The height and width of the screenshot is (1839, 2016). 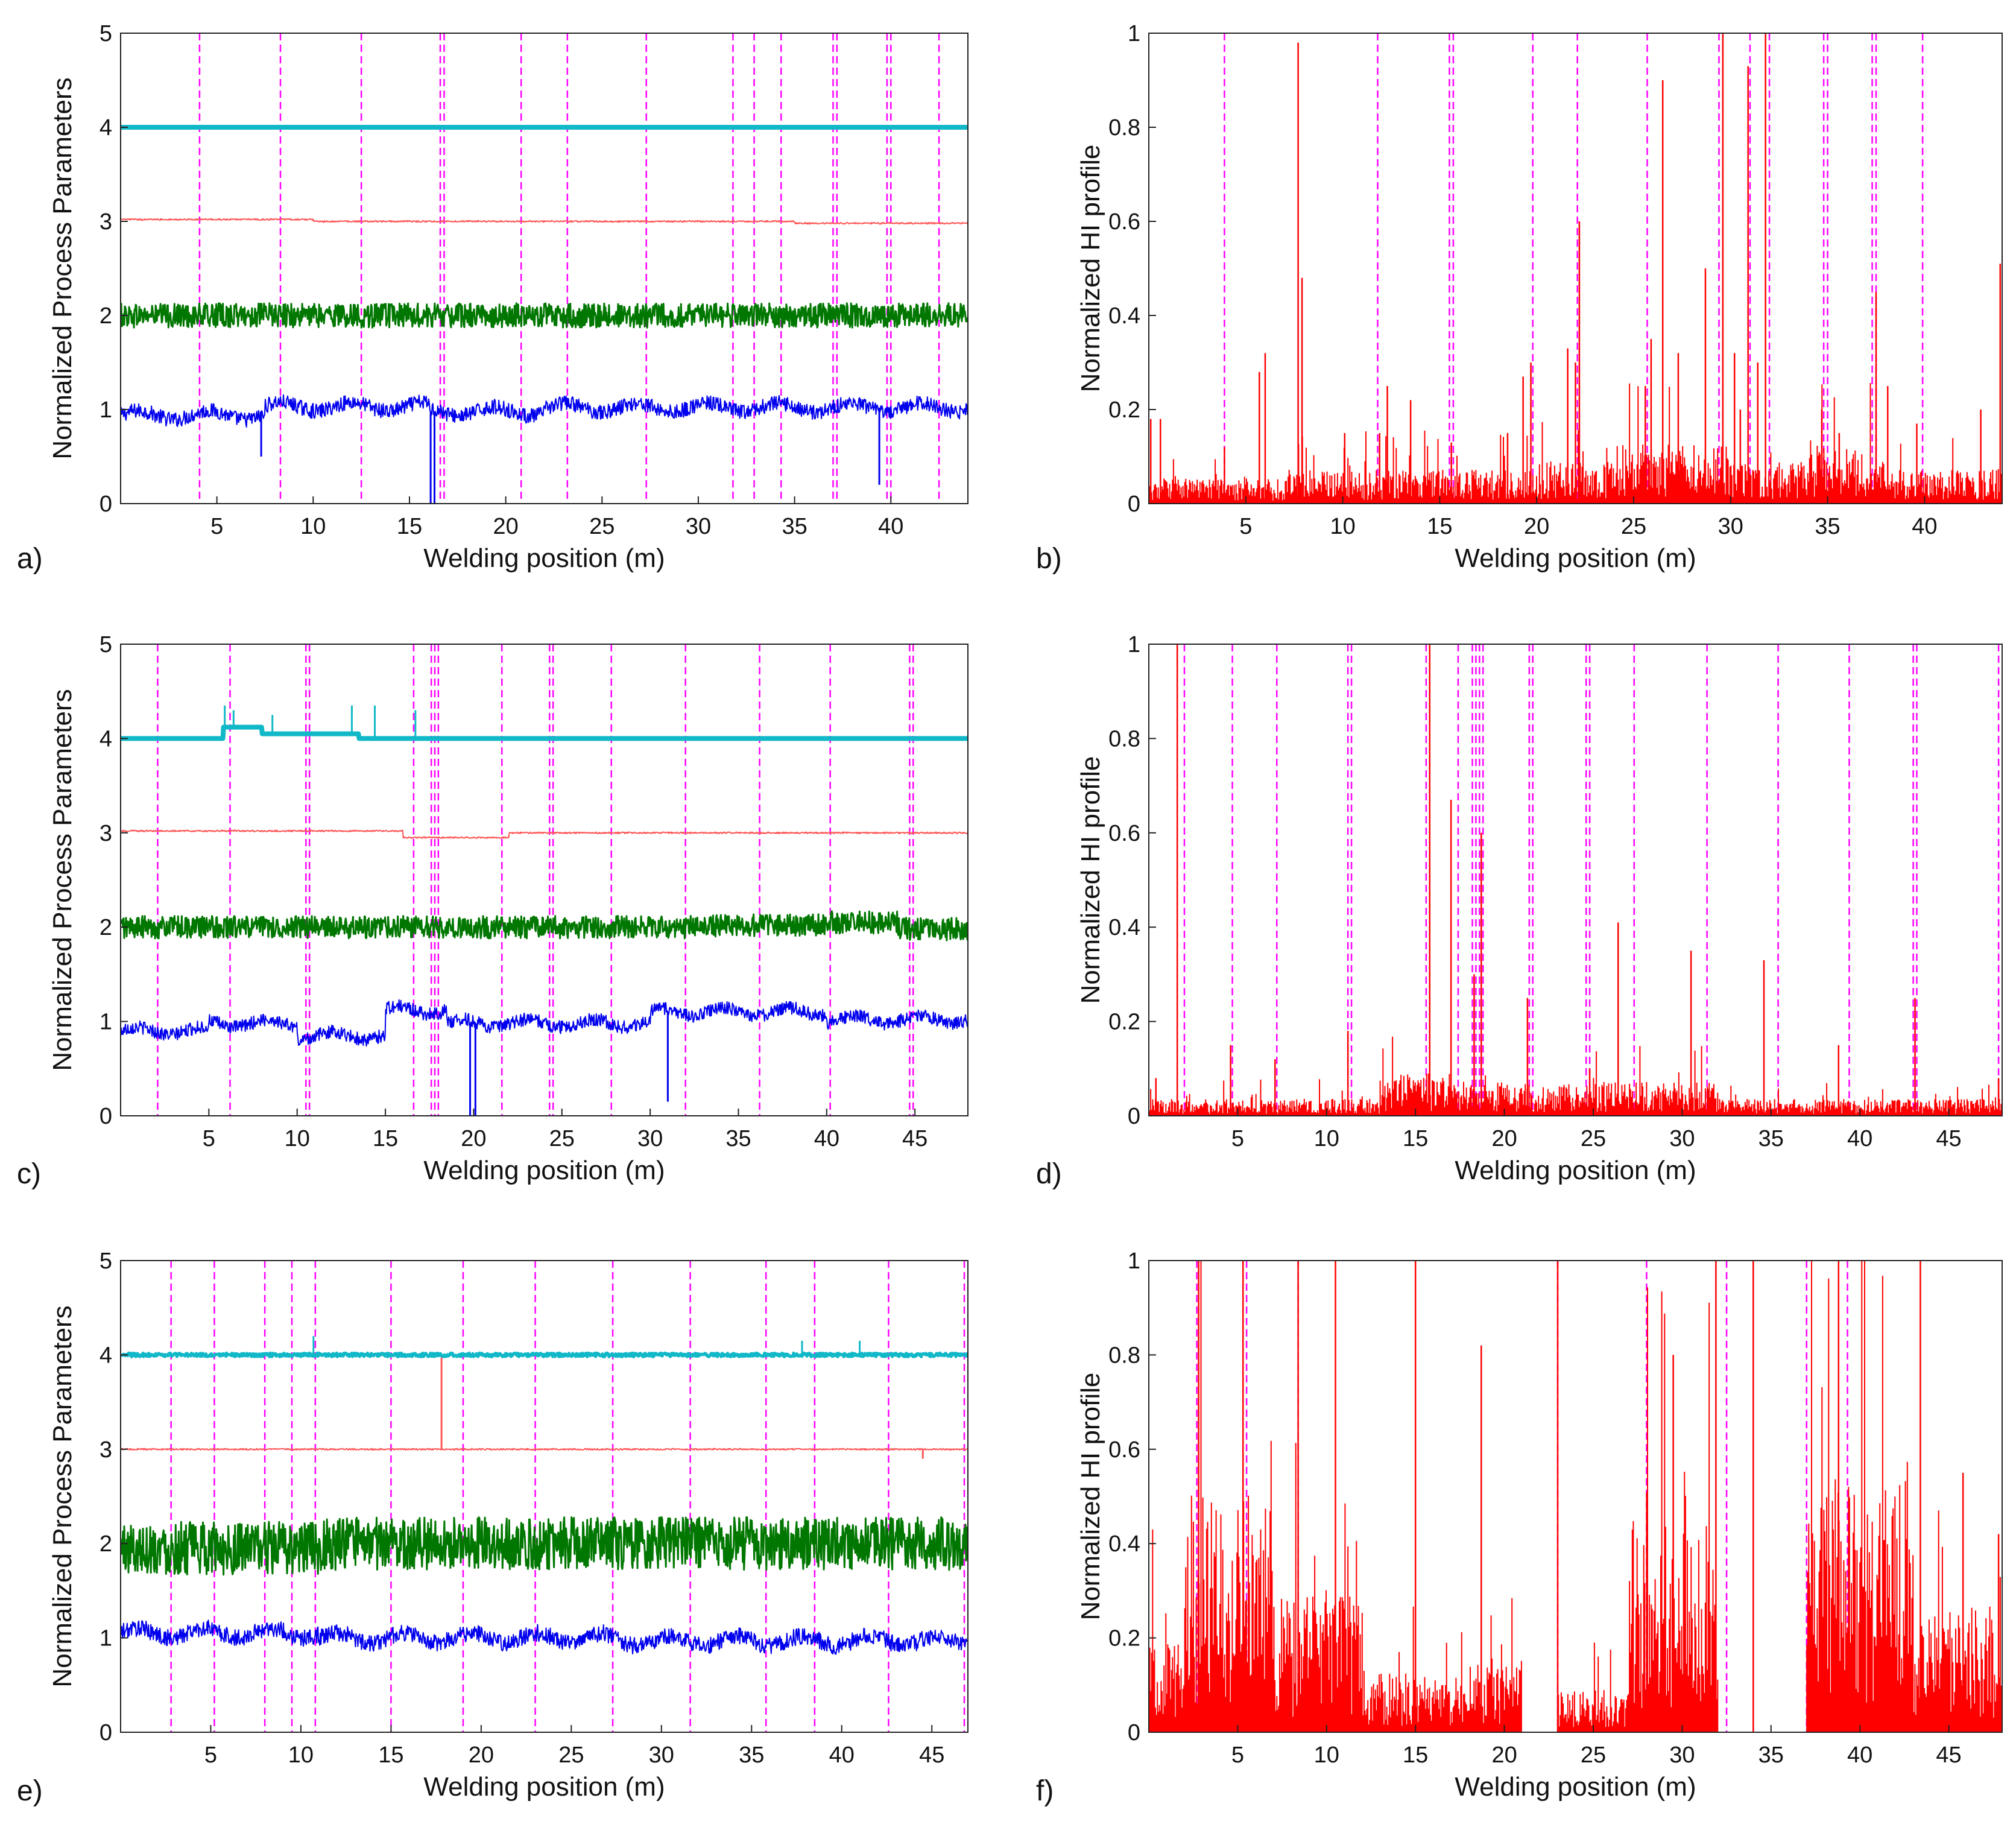 What do you see at coordinates (106, 33) in the screenshot?
I see `y-tick-label: 5` at bounding box center [106, 33].